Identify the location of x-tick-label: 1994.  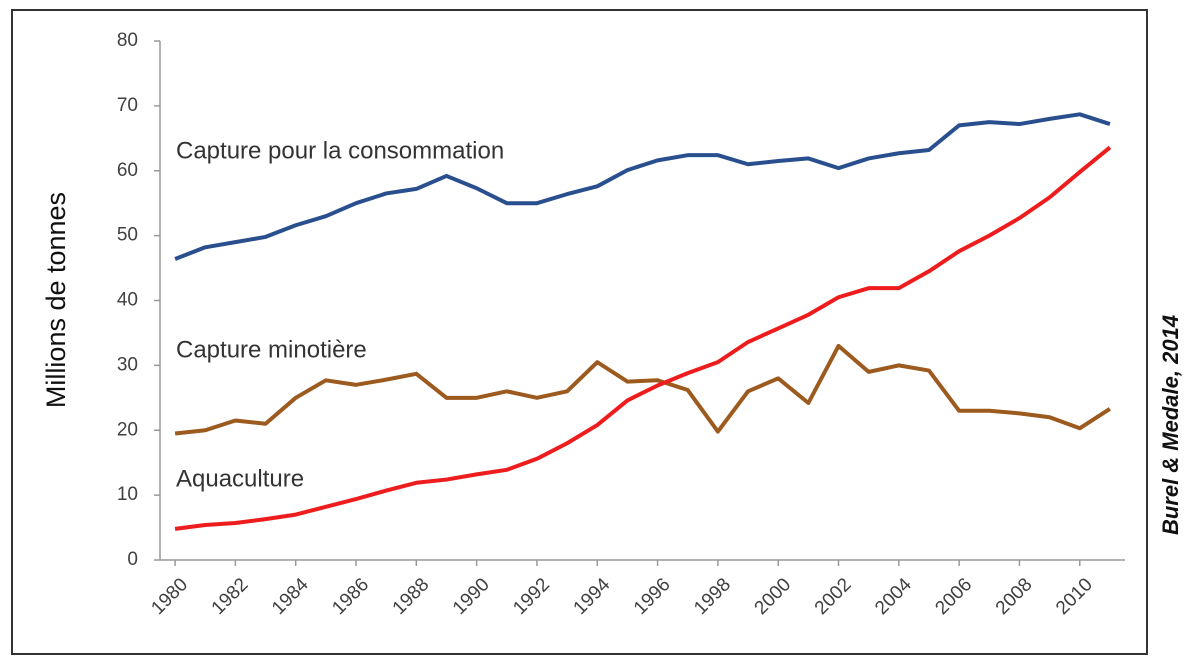
(592, 596).